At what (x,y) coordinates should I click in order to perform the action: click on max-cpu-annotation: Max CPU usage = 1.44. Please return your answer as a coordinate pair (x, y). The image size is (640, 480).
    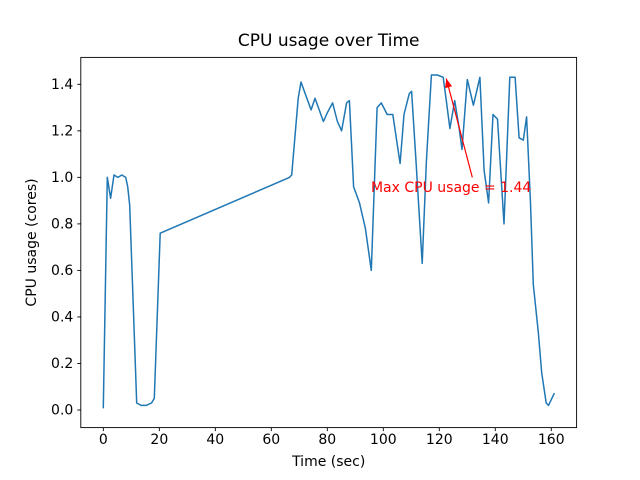
    Looking at the image, I should click on (451, 137).